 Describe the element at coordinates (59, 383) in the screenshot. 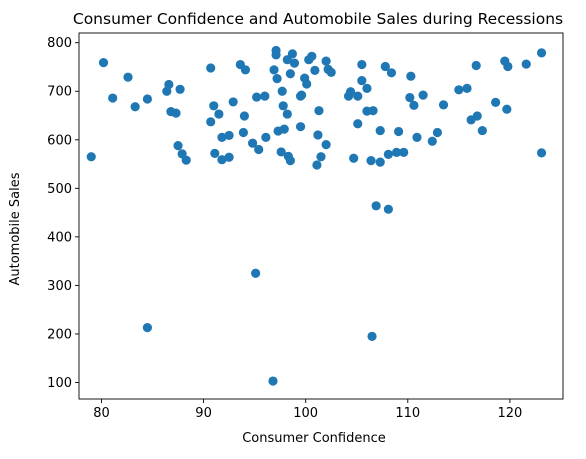

I see `y-tick-label: 100` at that location.